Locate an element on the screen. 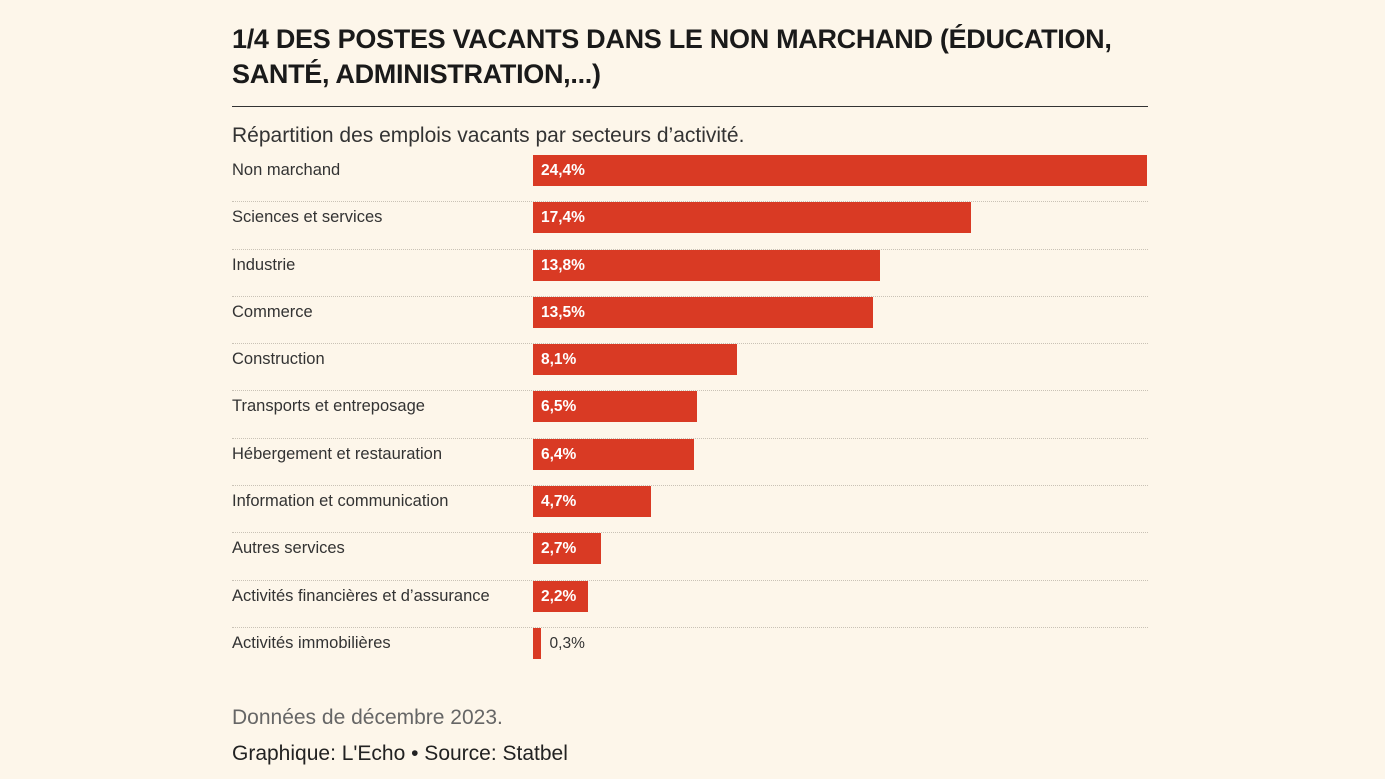  chart-row: Activités financières et d’assurance 2,2% is located at coordinates (690, 604).